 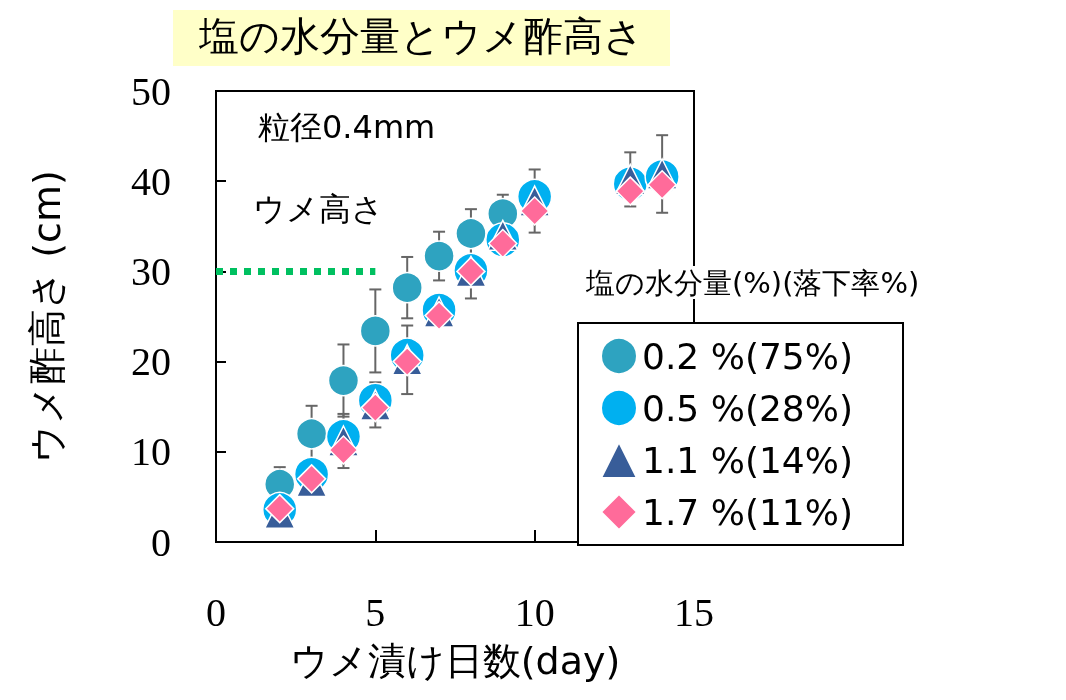 What do you see at coordinates (151, 181) in the screenshot?
I see `y-tick-label: 40` at bounding box center [151, 181].